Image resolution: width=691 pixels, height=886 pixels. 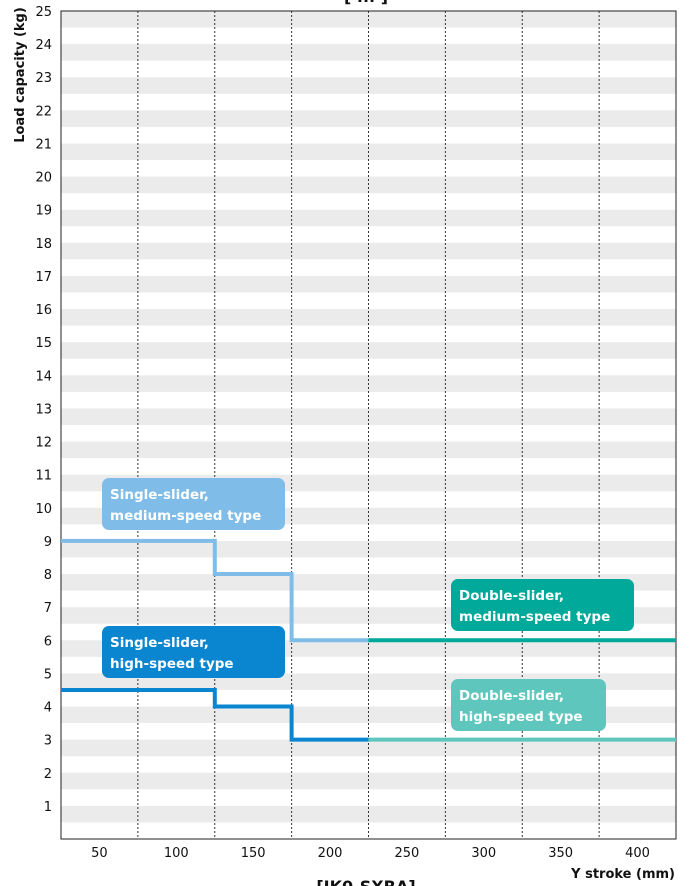 What do you see at coordinates (48, 741) in the screenshot?
I see `y-tick-label: 3` at bounding box center [48, 741].